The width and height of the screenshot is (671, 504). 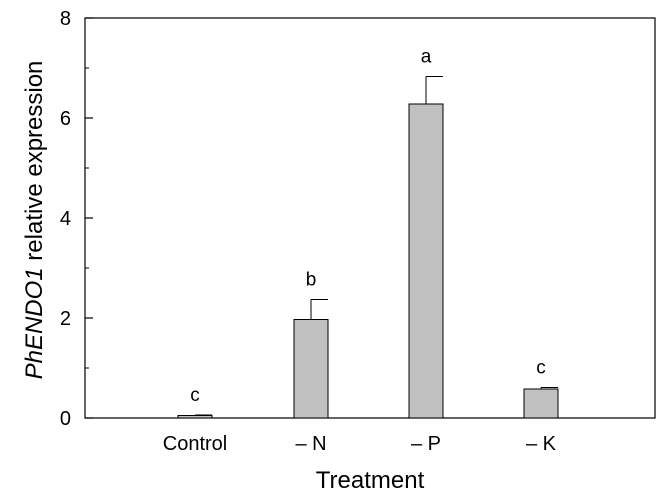 I want to click on x-axis-tick-labels: Control – N – P – K, so click(x=360, y=444).